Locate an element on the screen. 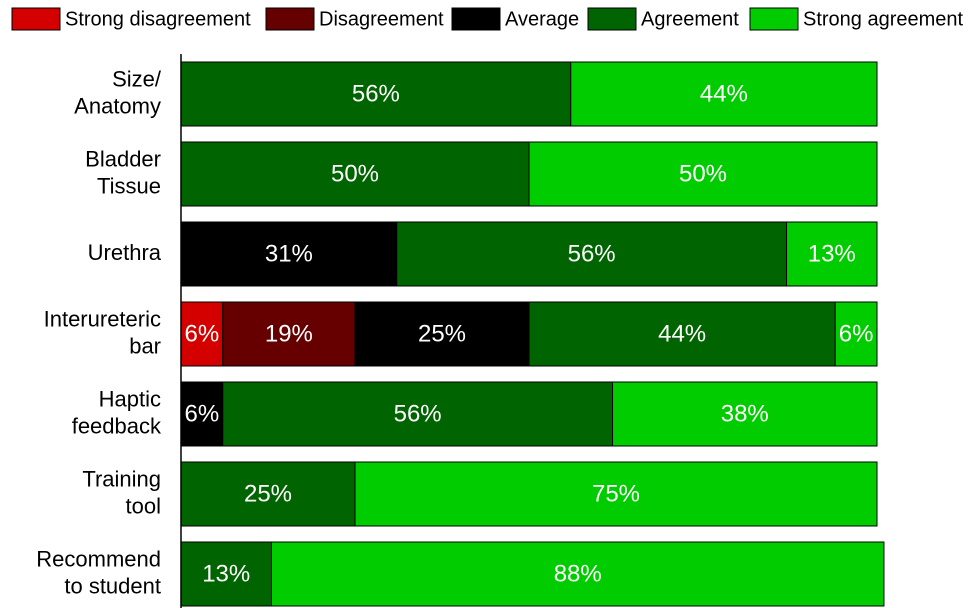  category-label: Anatomy is located at coordinates (117, 105).